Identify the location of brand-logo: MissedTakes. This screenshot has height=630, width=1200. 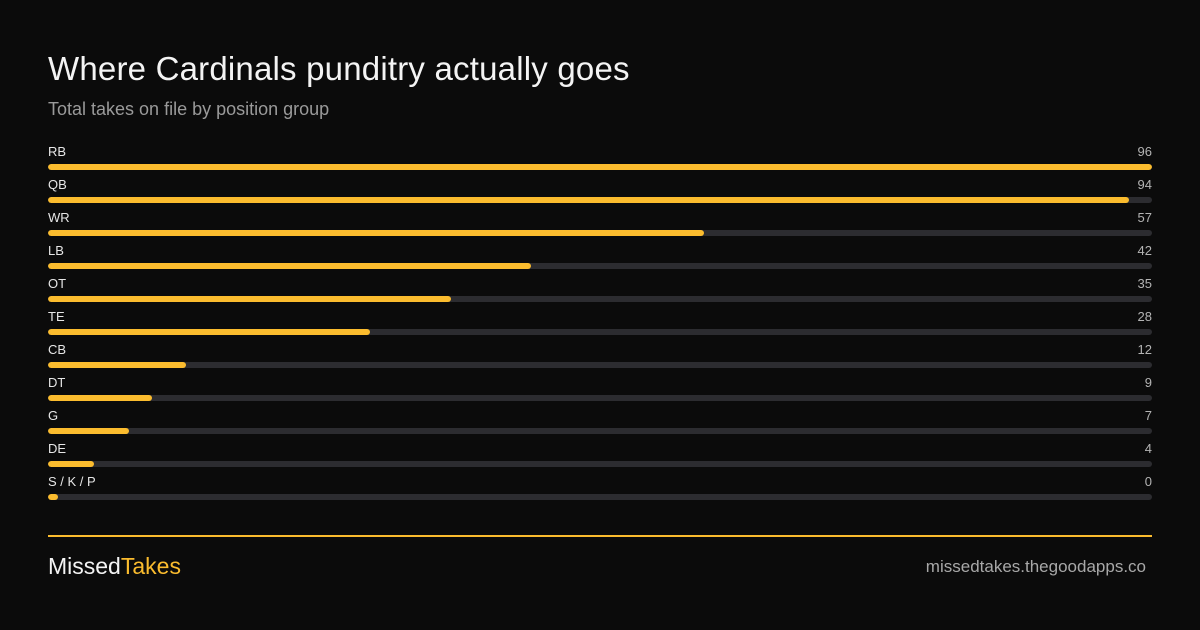
(114, 566).